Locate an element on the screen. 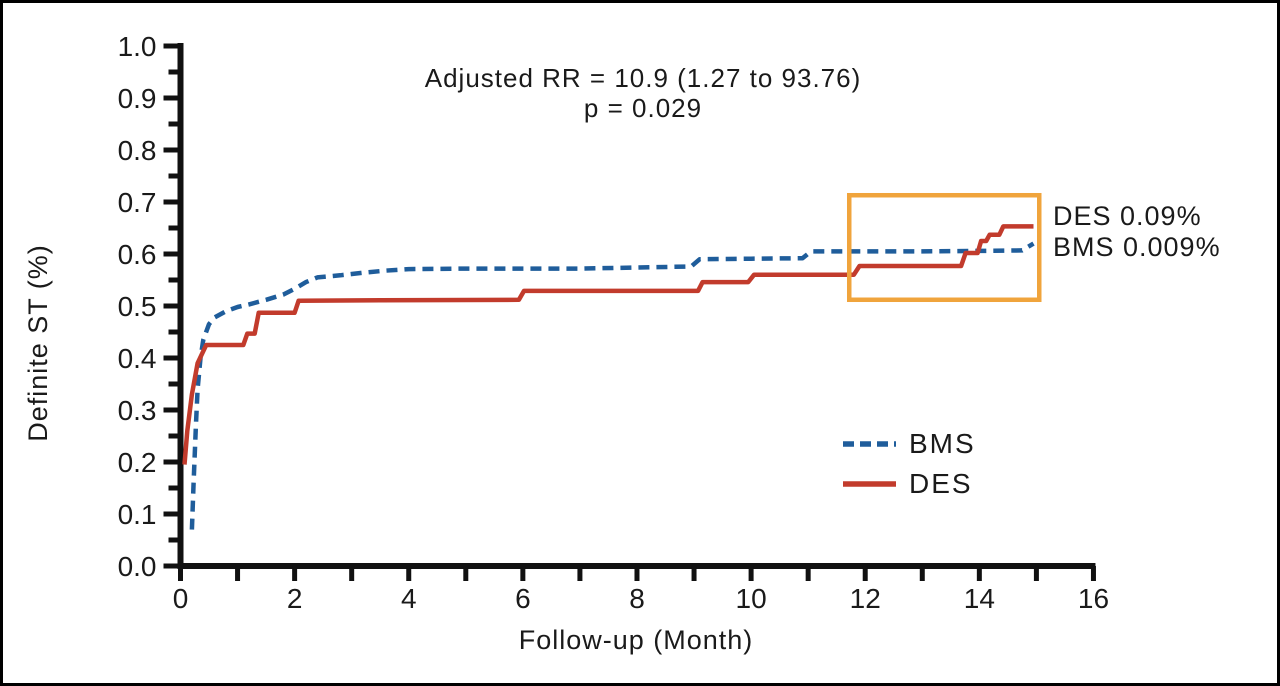 This screenshot has height=686, width=1280. y-tick-label: 0.3 is located at coordinates (137, 410).